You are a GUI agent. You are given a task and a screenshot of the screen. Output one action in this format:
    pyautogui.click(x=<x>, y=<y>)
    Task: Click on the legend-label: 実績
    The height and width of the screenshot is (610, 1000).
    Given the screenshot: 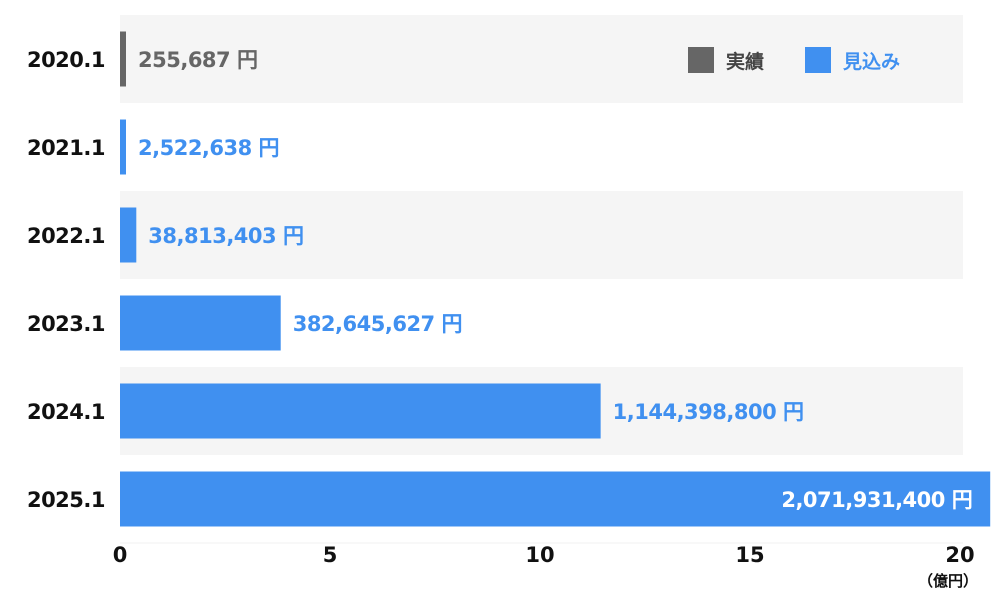 What is the action you would take?
    pyautogui.click(x=745, y=61)
    